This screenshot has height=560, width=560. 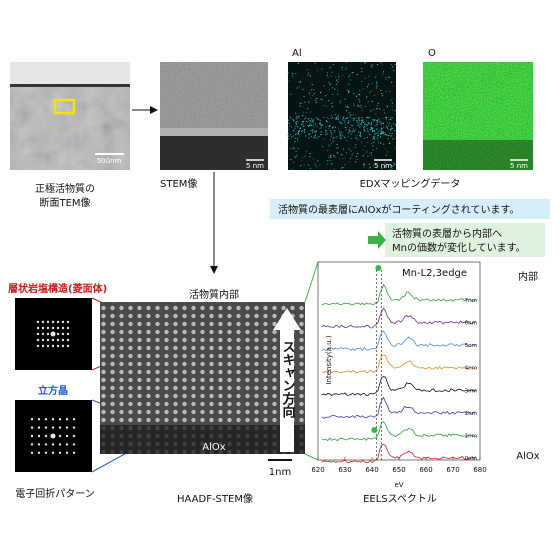 I want to click on edx-o-map, so click(x=478, y=116).